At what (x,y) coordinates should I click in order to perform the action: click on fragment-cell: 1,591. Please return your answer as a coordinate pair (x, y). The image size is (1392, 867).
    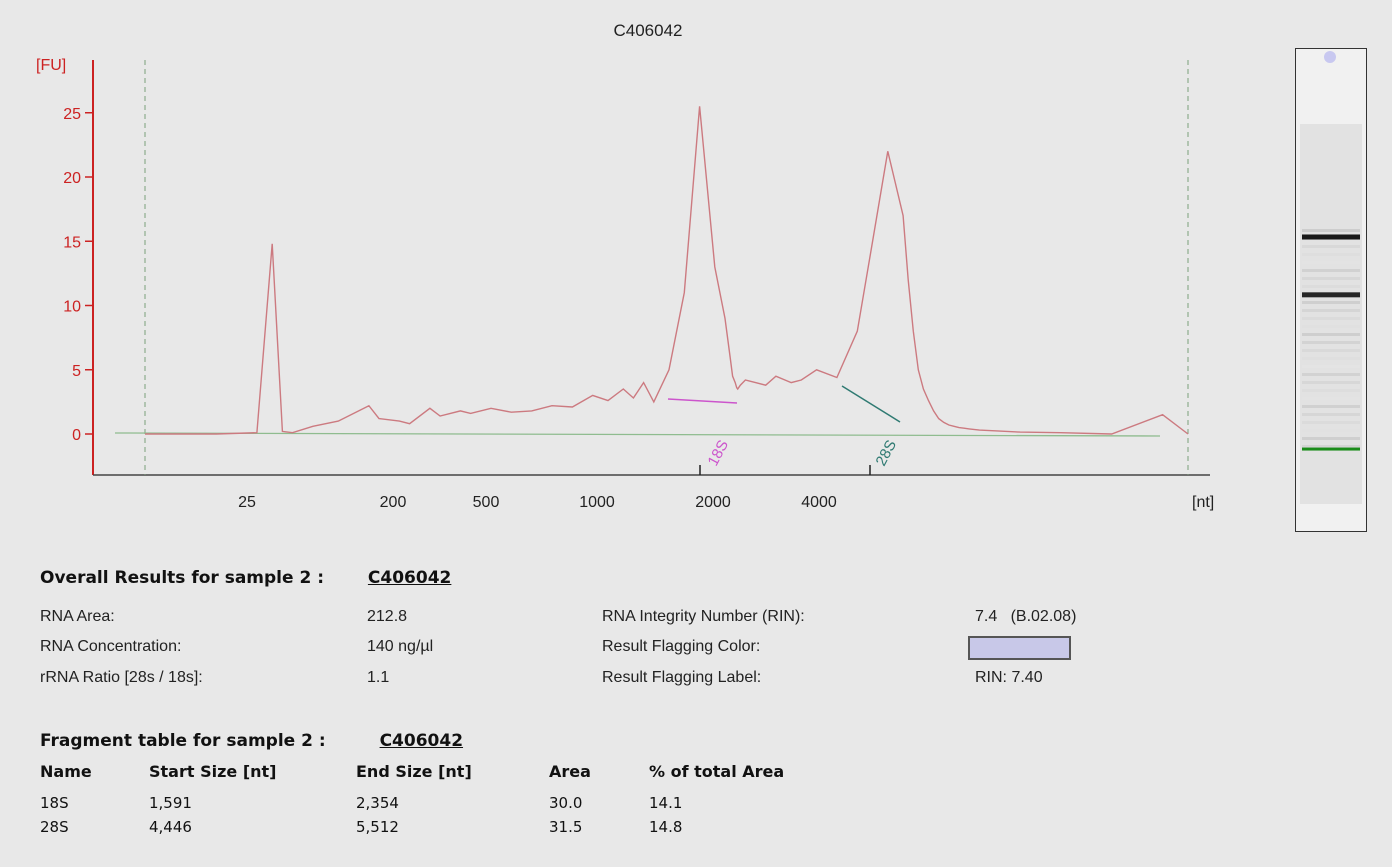
    Looking at the image, I should click on (170, 803).